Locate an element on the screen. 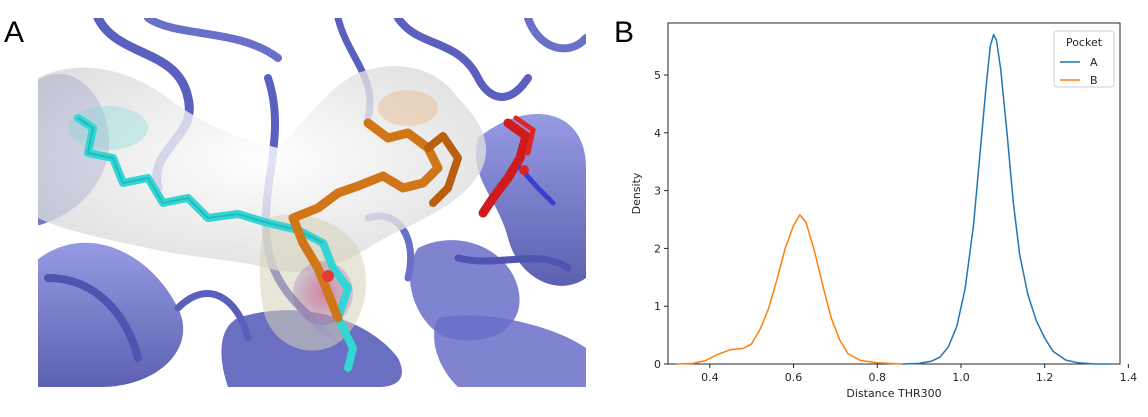  y-axis: 0 1 2 3 4 5 is located at coordinates (661, 220).